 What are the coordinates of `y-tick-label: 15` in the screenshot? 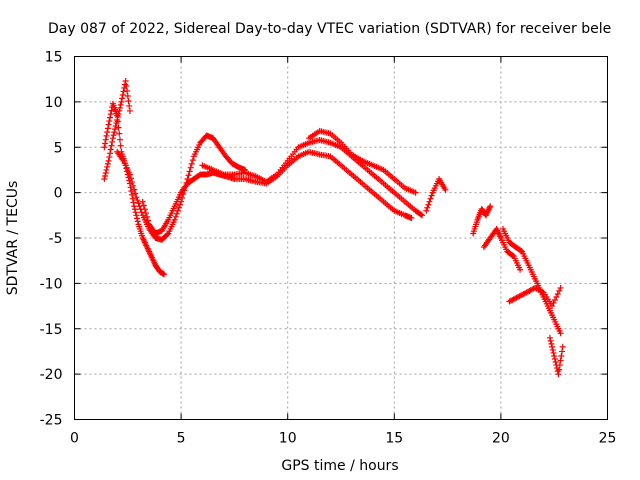 It's located at (54, 58).